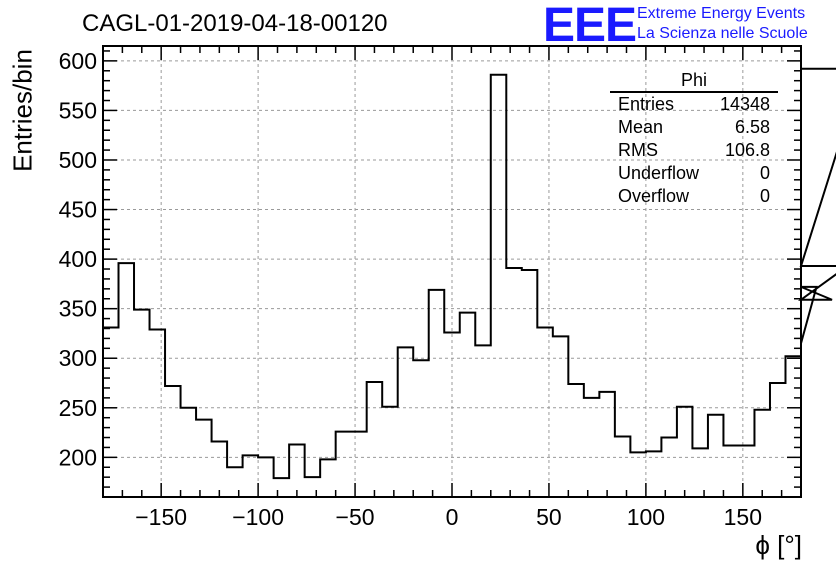 This screenshot has height=572, width=836. I want to click on chart-title: CAGL-01-2019-04-18-00120, so click(235, 23).